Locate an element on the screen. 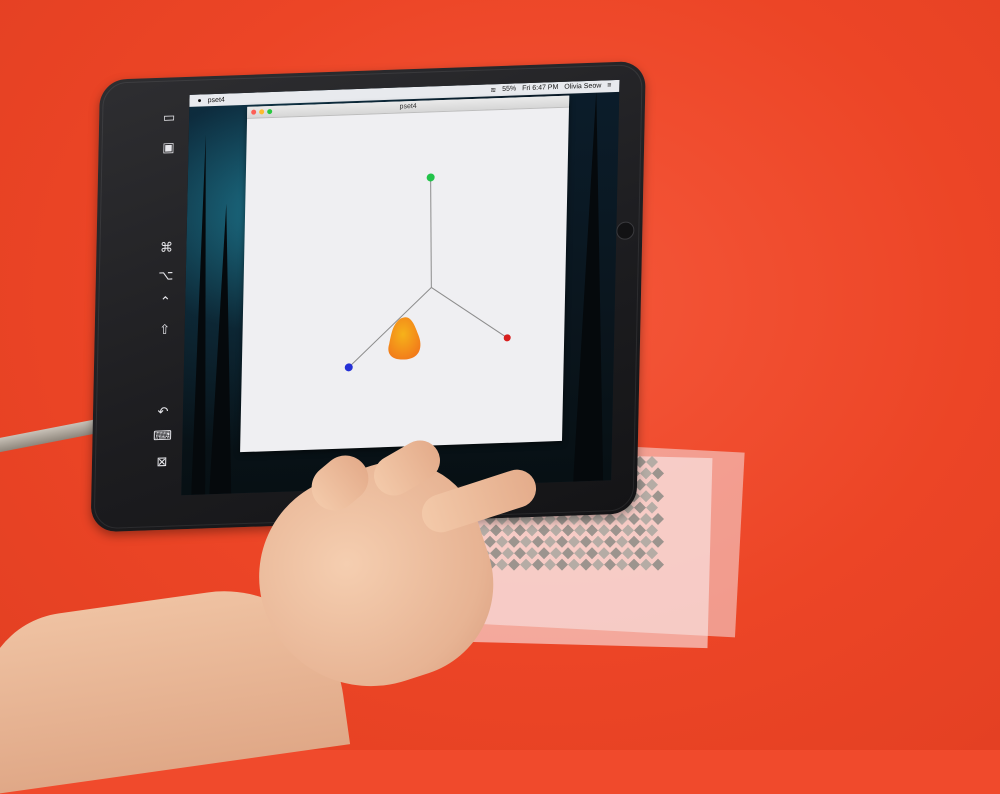  node-right is located at coordinates (507, 338).